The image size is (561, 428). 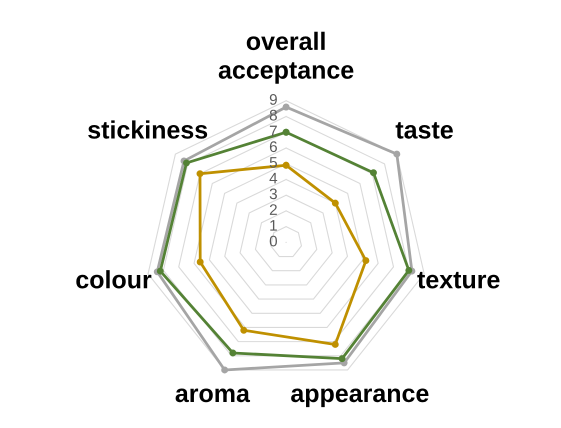 I want to click on y-tick-label: 6, so click(x=273, y=146).